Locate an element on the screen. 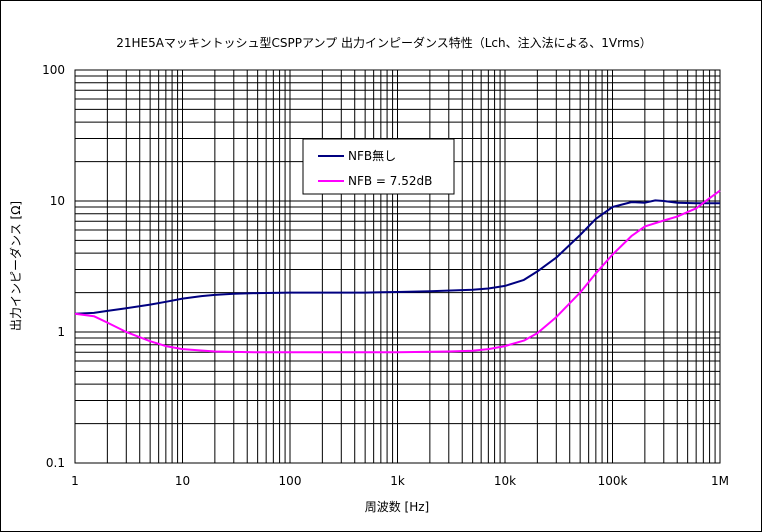  legend-label-nfb-off: NFB無し is located at coordinates (372, 155).